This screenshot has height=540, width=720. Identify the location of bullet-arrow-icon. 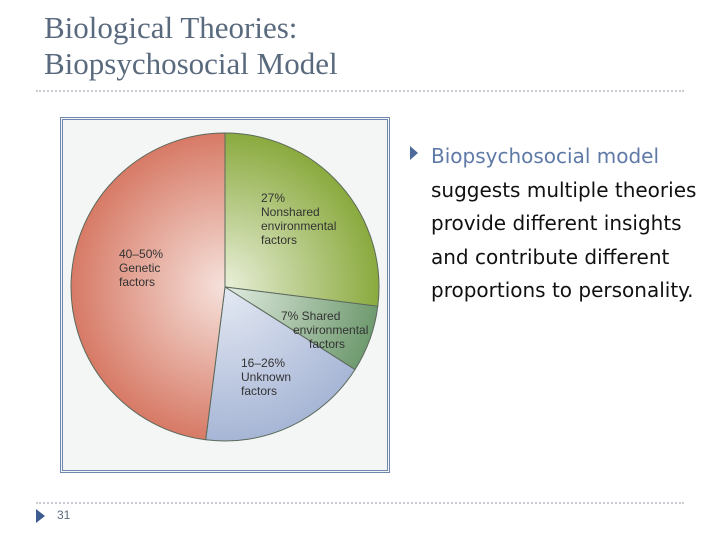
(414, 153).